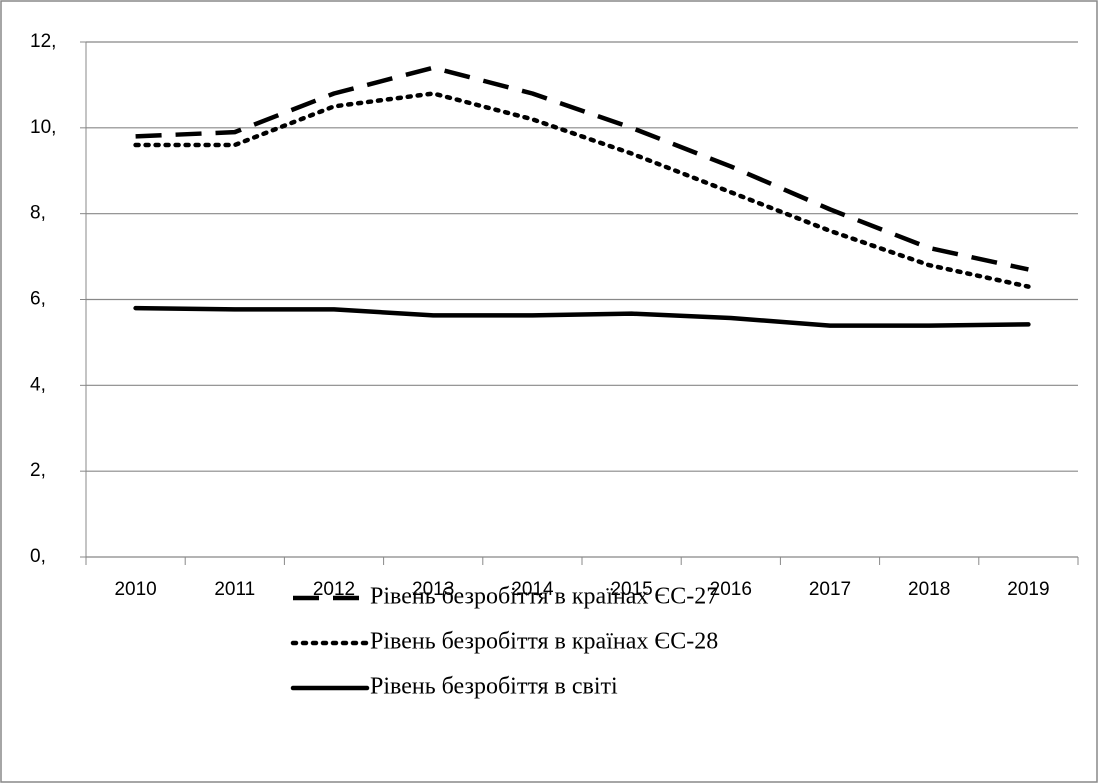 This screenshot has width=1098, height=783. What do you see at coordinates (532, 589) in the screenshot?
I see `x-tick-label: 2014` at bounding box center [532, 589].